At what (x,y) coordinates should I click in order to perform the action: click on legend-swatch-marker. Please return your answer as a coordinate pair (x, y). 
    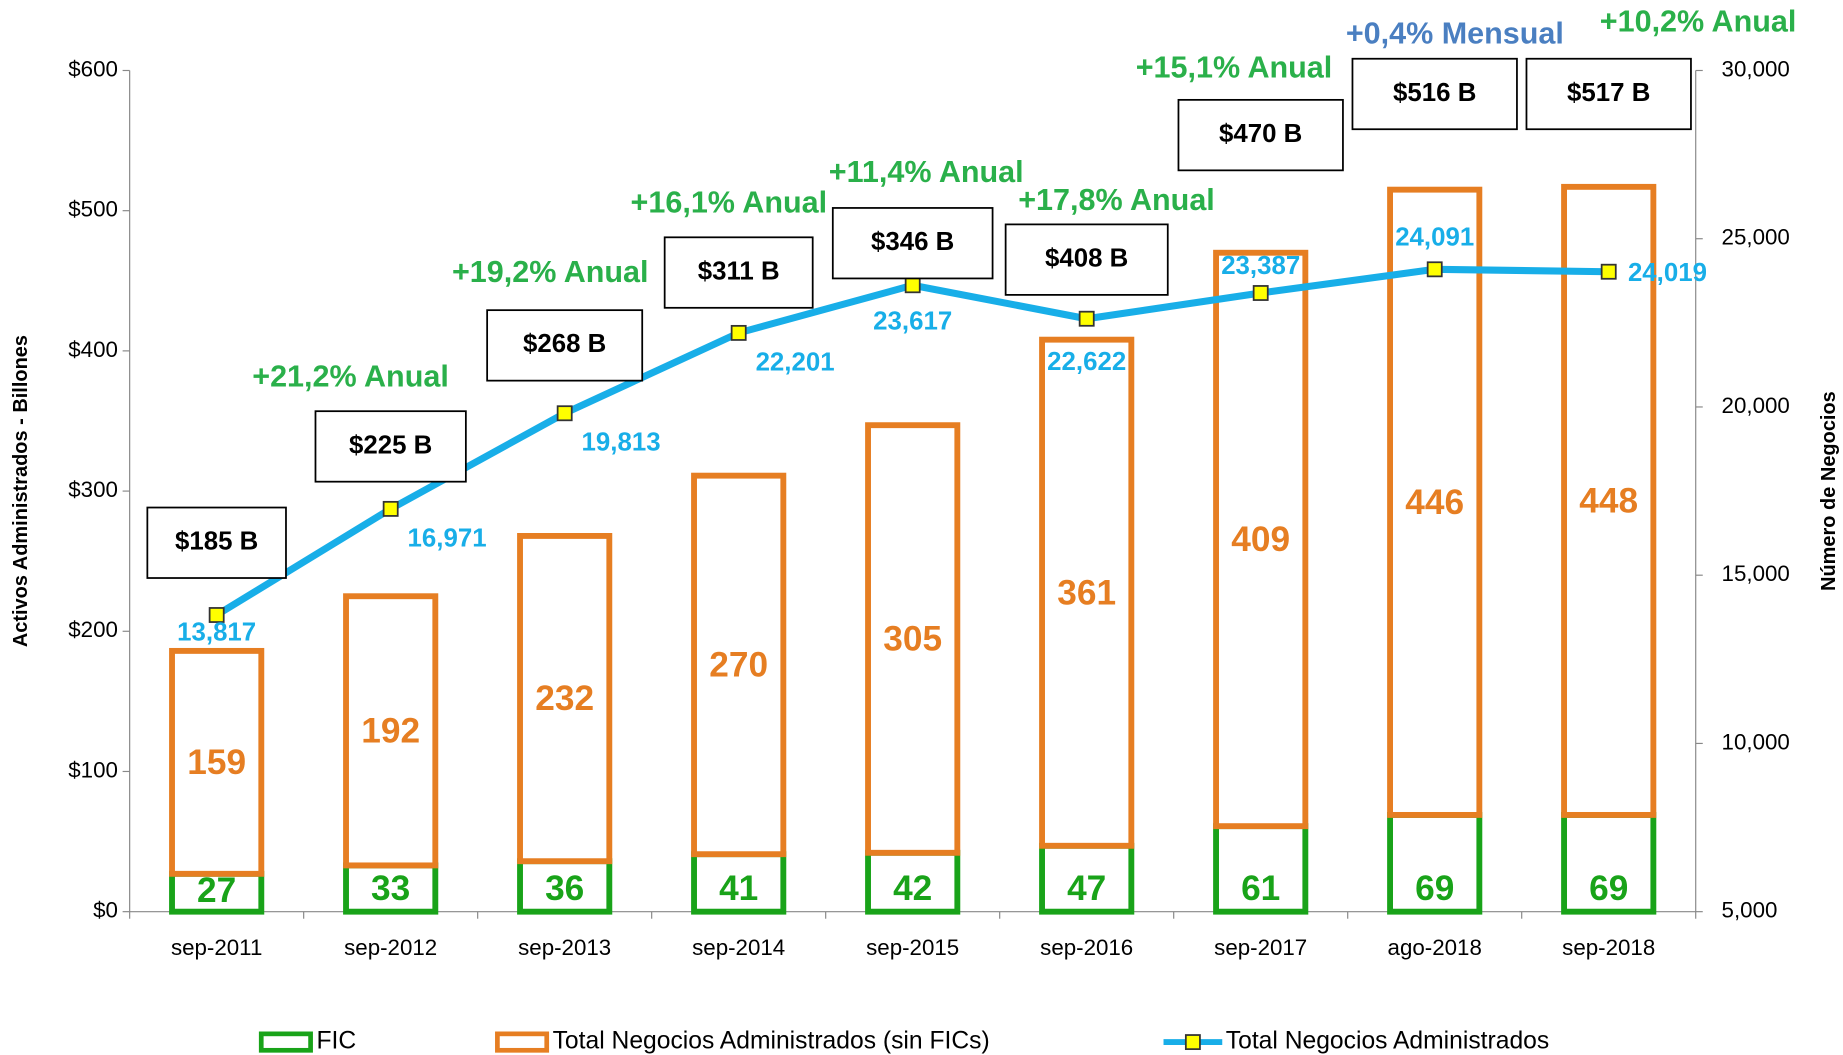
    Looking at the image, I should click on (1192, 1042).